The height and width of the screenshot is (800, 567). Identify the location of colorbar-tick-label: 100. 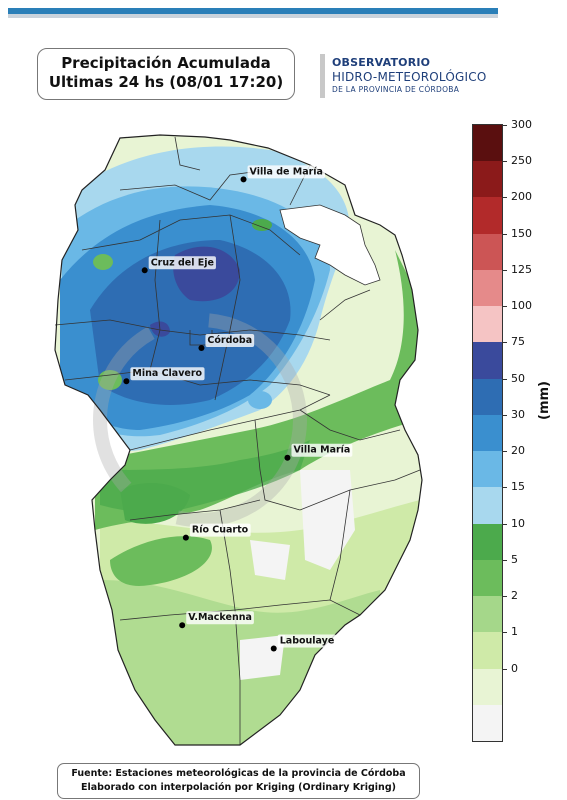
(521, 306).